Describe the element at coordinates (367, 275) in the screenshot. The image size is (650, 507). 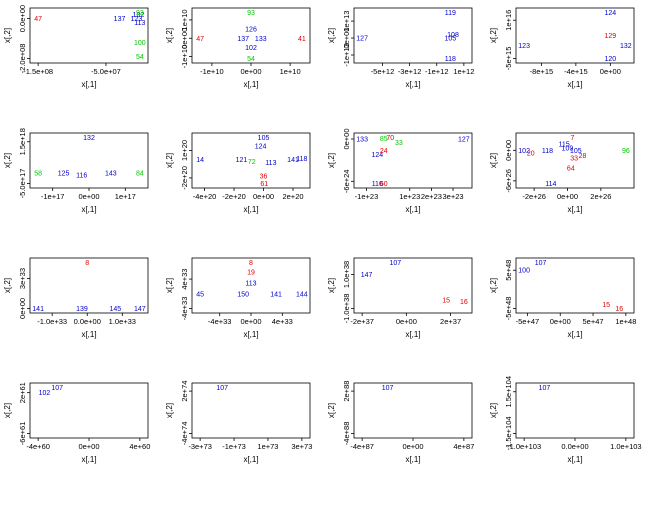
I see `point-label: 147` at that location.